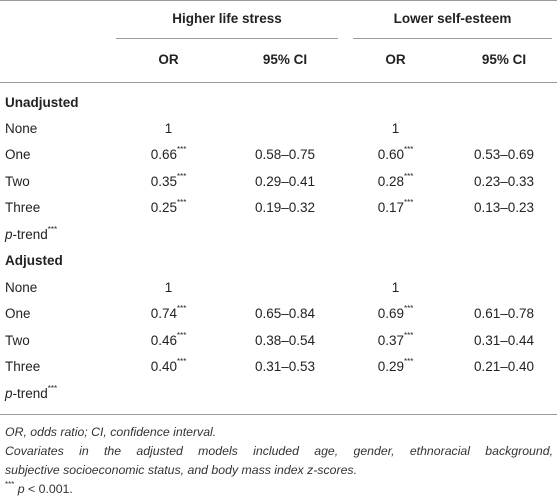  I want to click on or-life-stress: 0.40***, so click(168, 365).